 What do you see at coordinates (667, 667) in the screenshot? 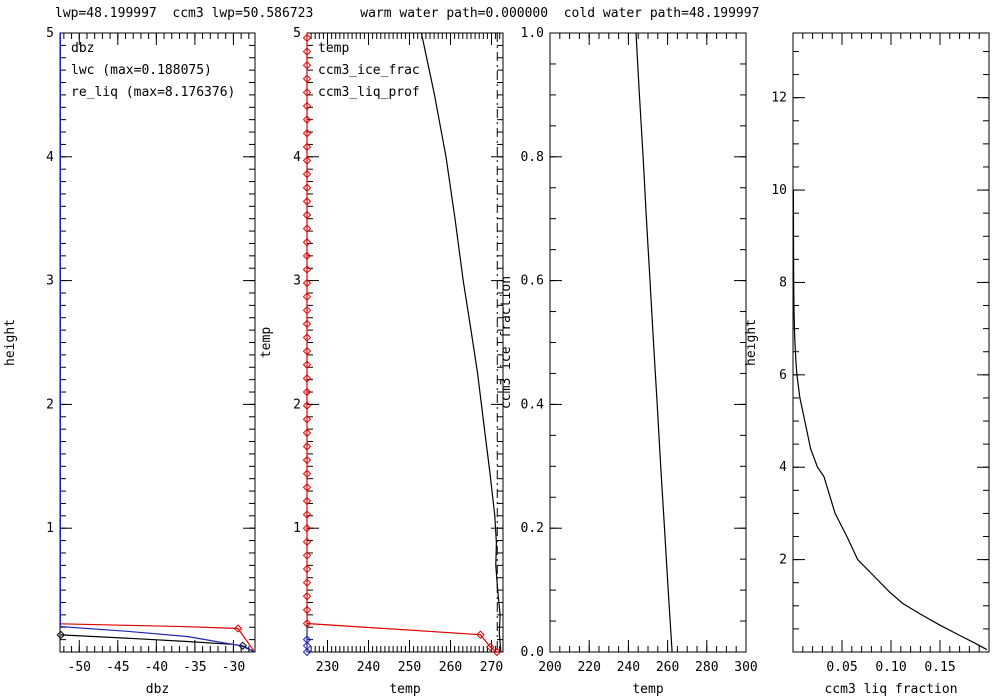
I see `x-tick-label: 260` at bounding box center [667, 667].